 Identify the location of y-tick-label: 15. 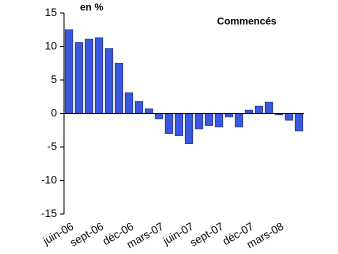
(51, 13).